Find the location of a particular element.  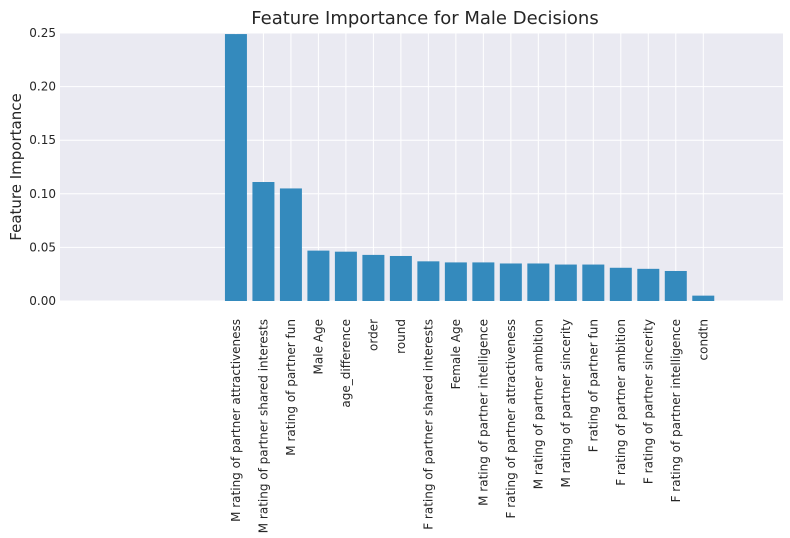

y-tick-label: 0.05 is located at coordinates (42, 247).